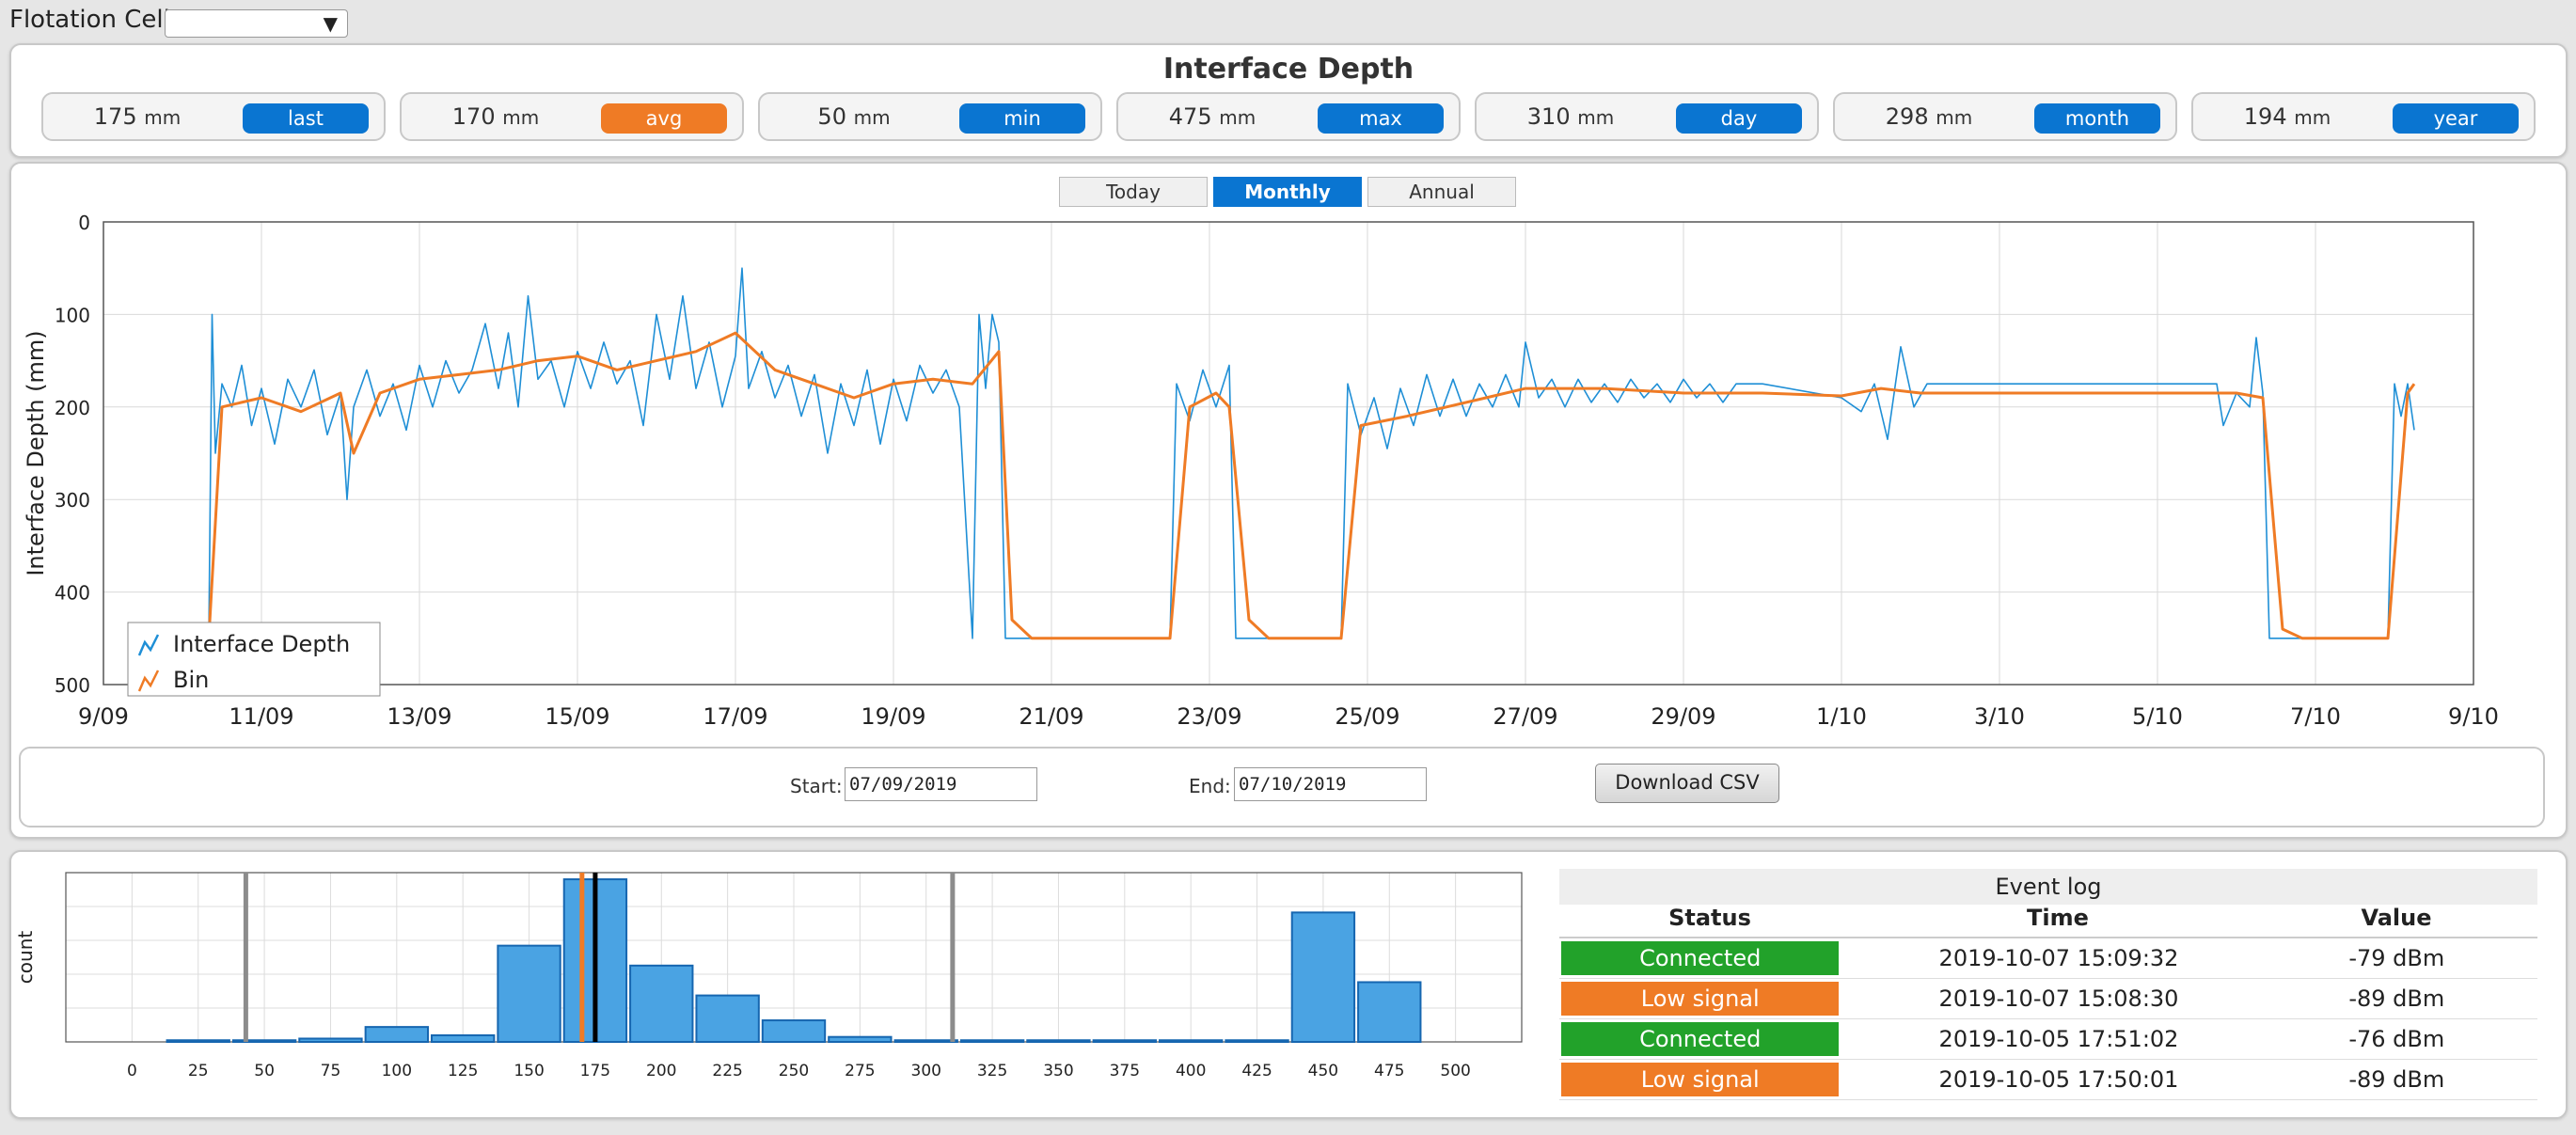 This screenshot has width=2576, height=1135. I want to click on event-time: 2019-10-07 15:08:30, so click(2058, 998).